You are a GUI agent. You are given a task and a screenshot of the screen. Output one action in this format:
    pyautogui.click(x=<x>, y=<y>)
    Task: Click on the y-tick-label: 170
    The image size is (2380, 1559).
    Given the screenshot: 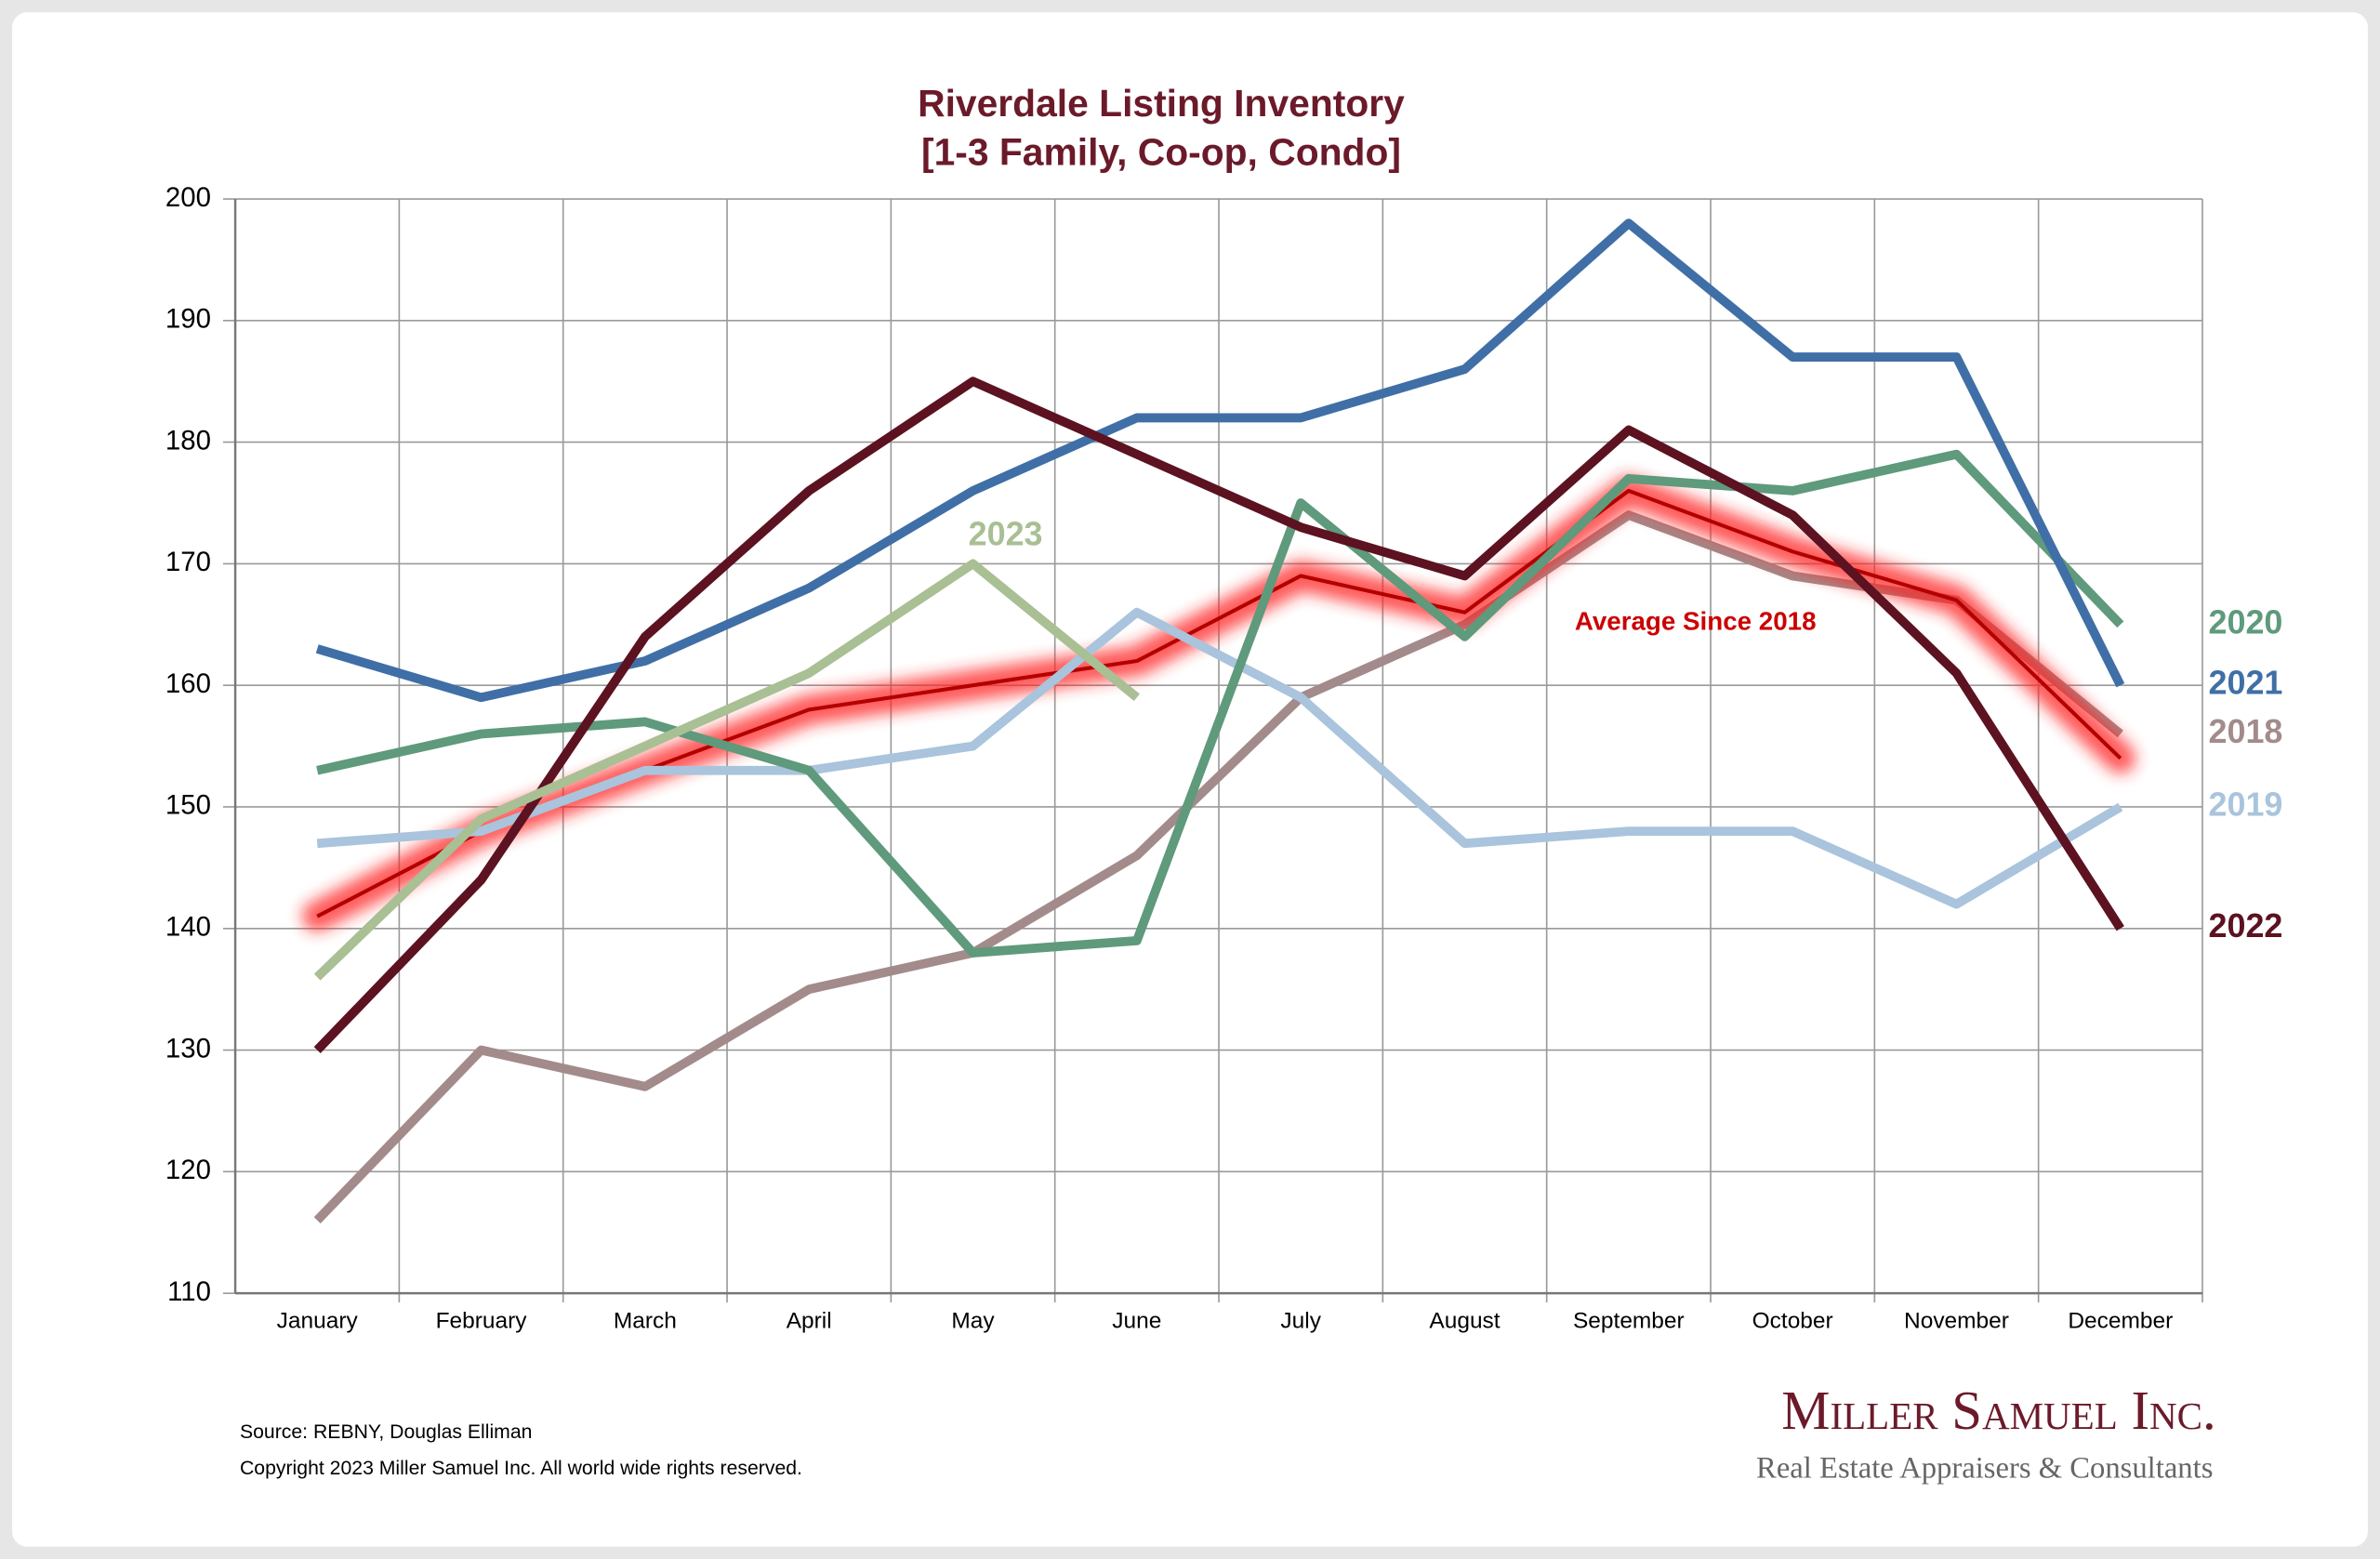 What is the action you would take?
    pyautogui.click(x=188, y=562)
    